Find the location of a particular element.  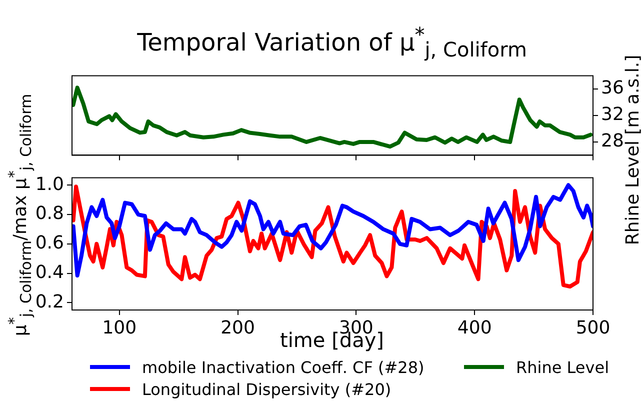

y-tick-label: 0.6 is located at coordinates (49, 243).